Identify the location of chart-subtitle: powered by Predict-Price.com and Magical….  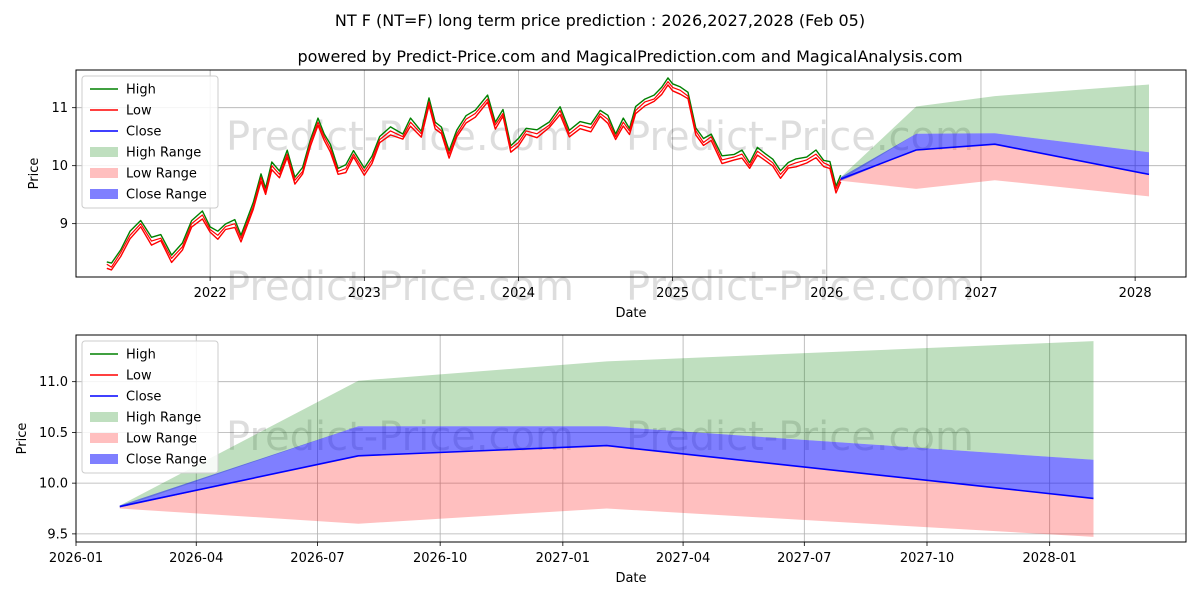
(629, 56).